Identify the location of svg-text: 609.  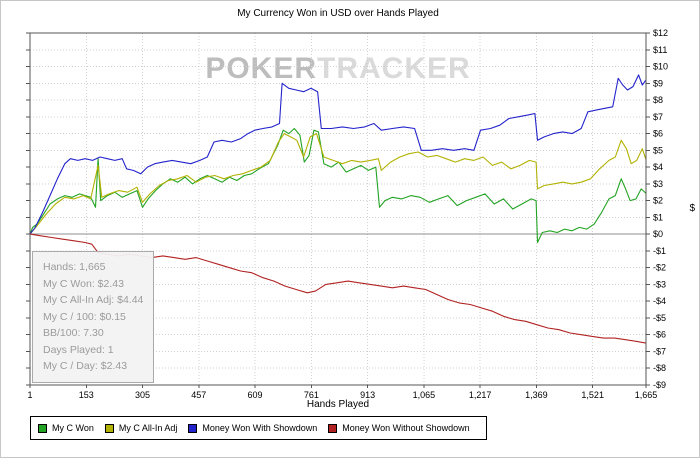
(255, 395).